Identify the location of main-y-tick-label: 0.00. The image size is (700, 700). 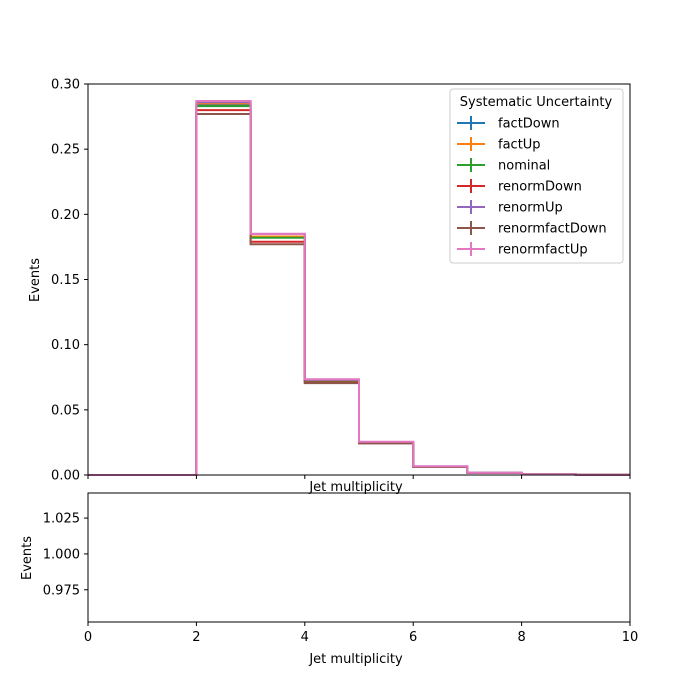
(65, 476).